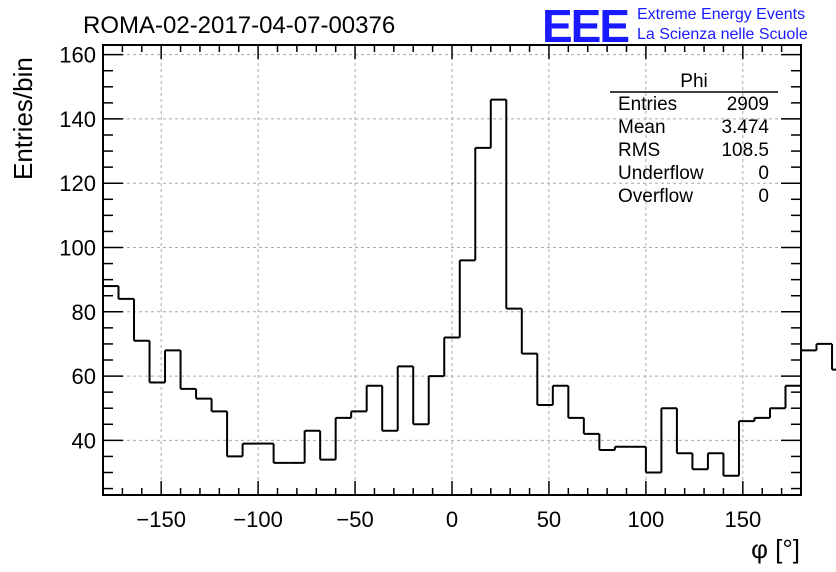 This screenshot has width=836, height=572. I want to click on logo-line2: La Scienza nelle Scuole, so click(722, 34).